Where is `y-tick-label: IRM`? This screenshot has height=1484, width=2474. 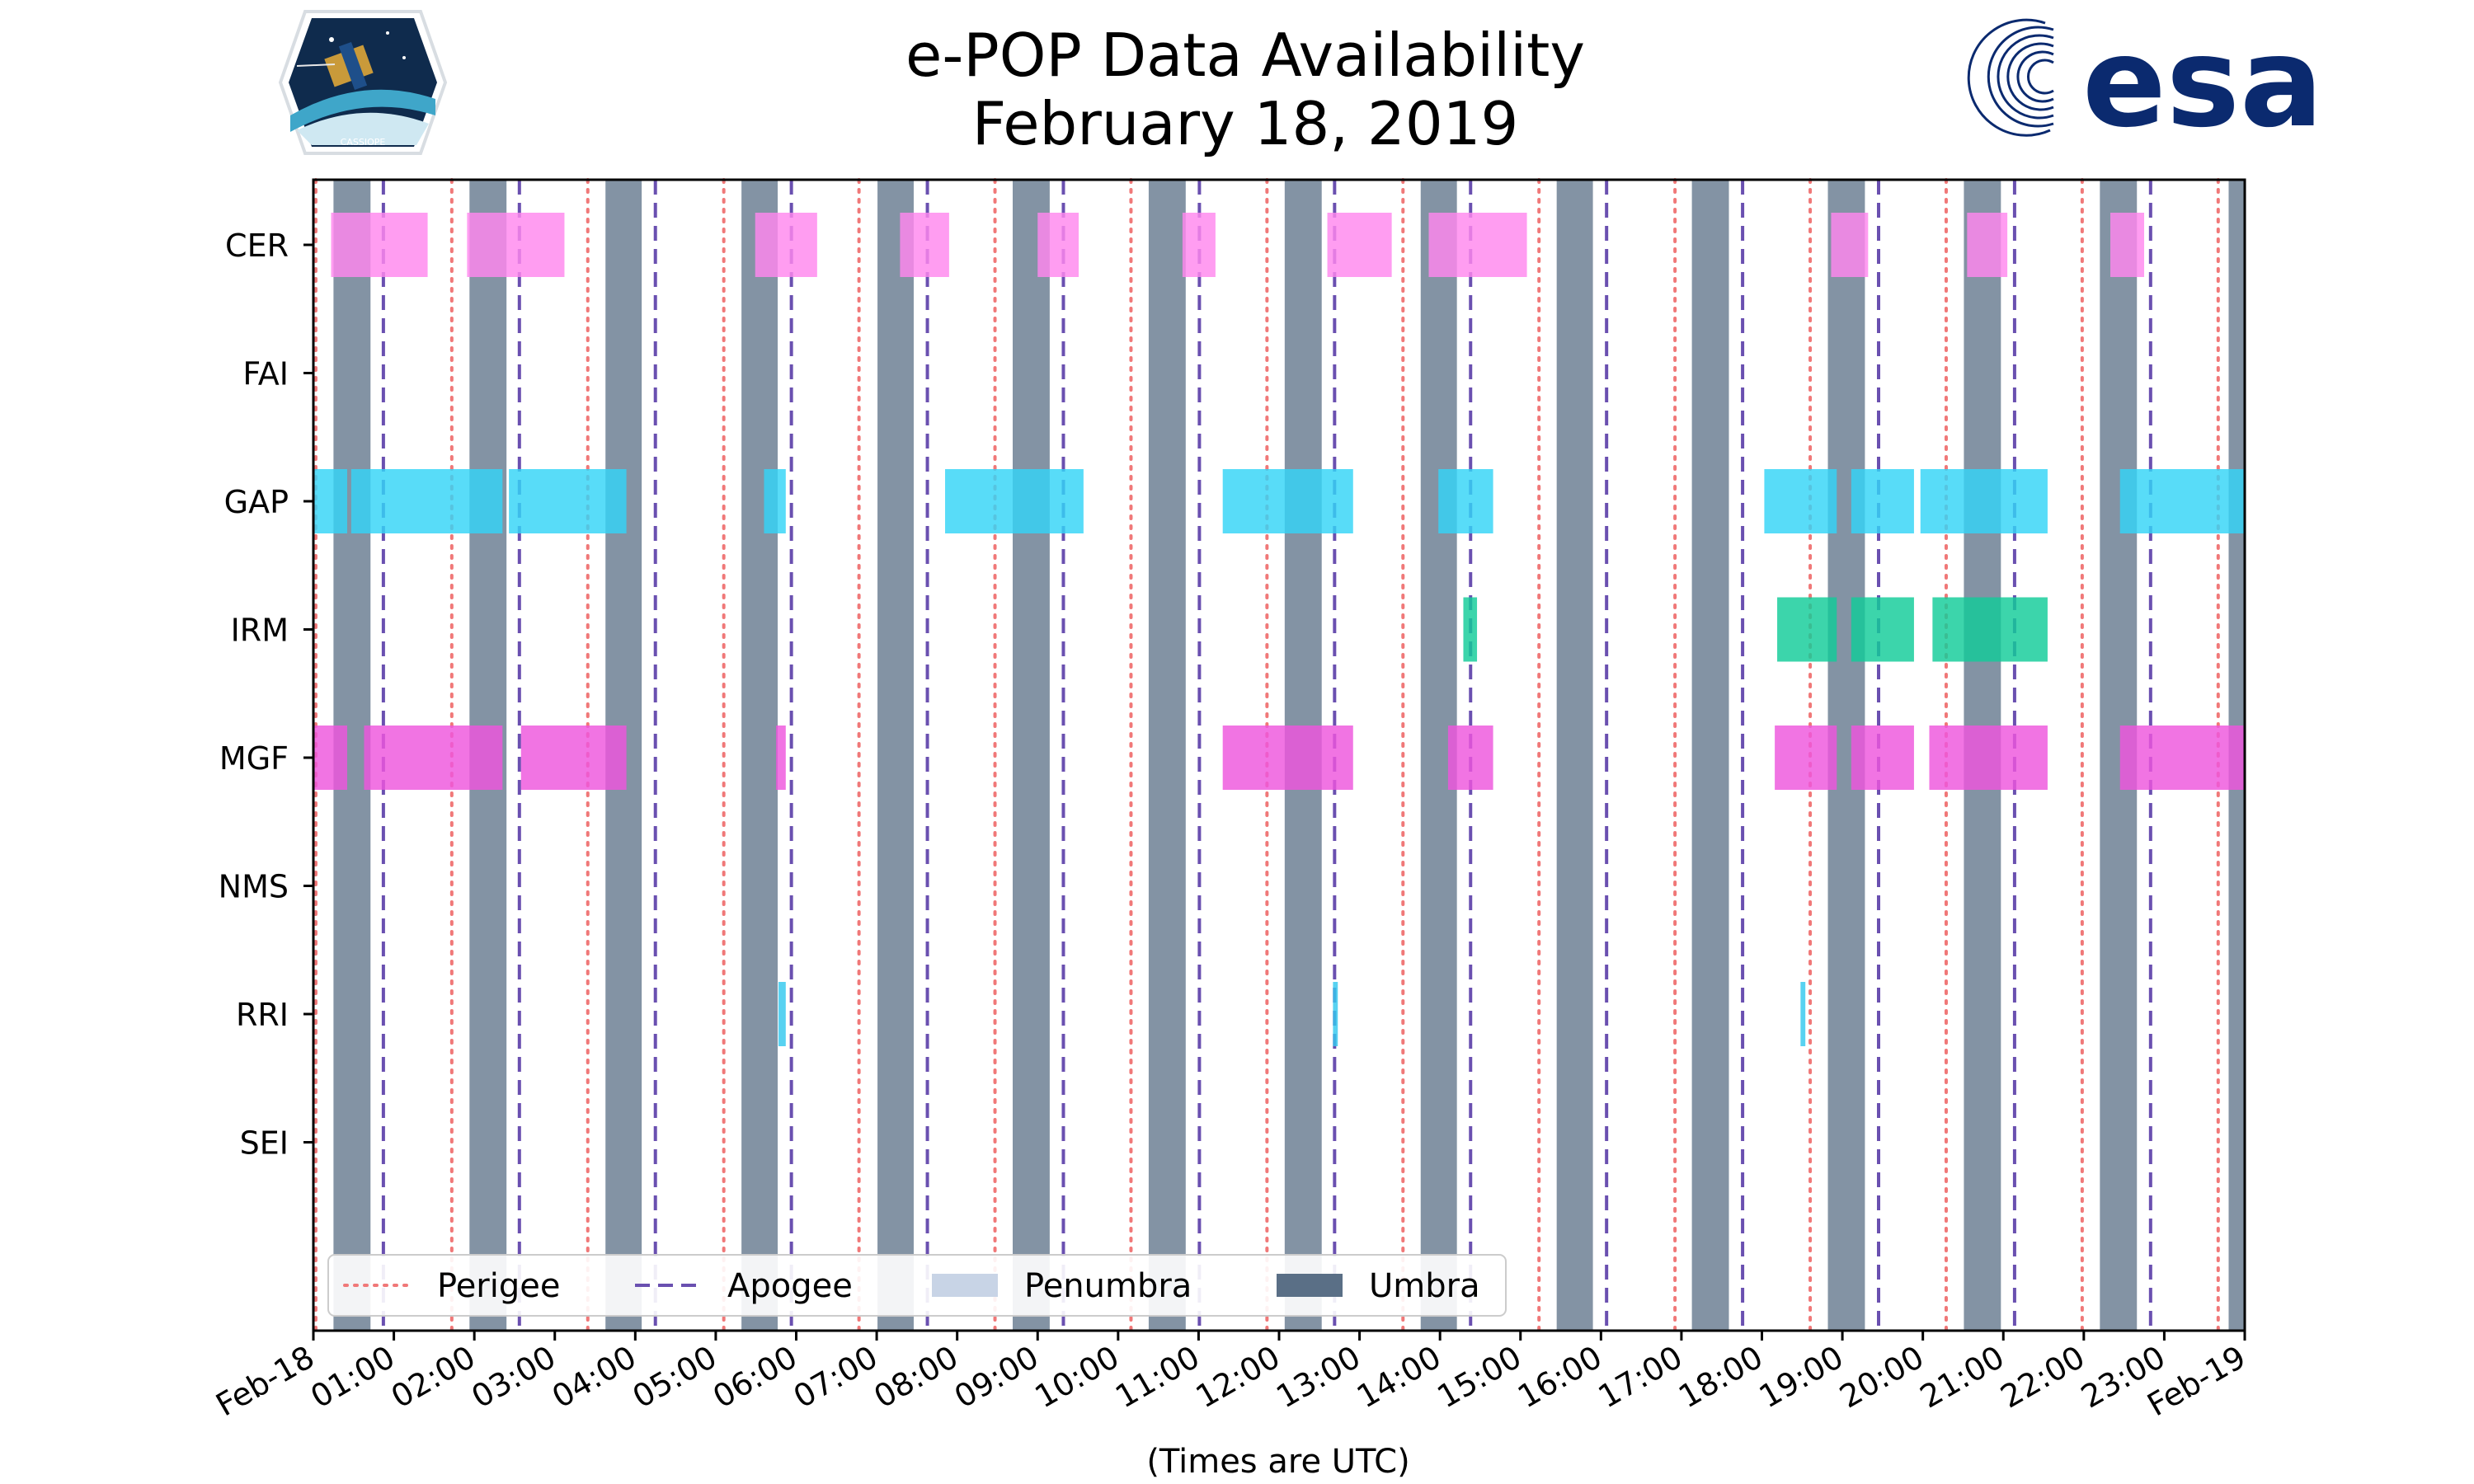
y-tick-label: IRM is located at coordinates (260, 631).